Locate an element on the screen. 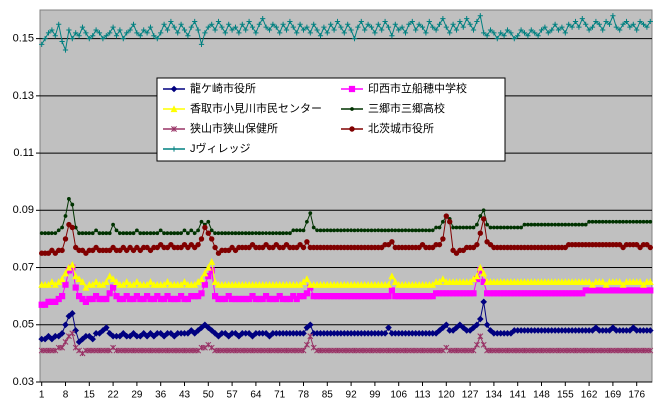 Image resolution: width=656 pixels, height=420 pixels. legend-label: 印西市立船穂中学校 is located at coordinates (417, 88).